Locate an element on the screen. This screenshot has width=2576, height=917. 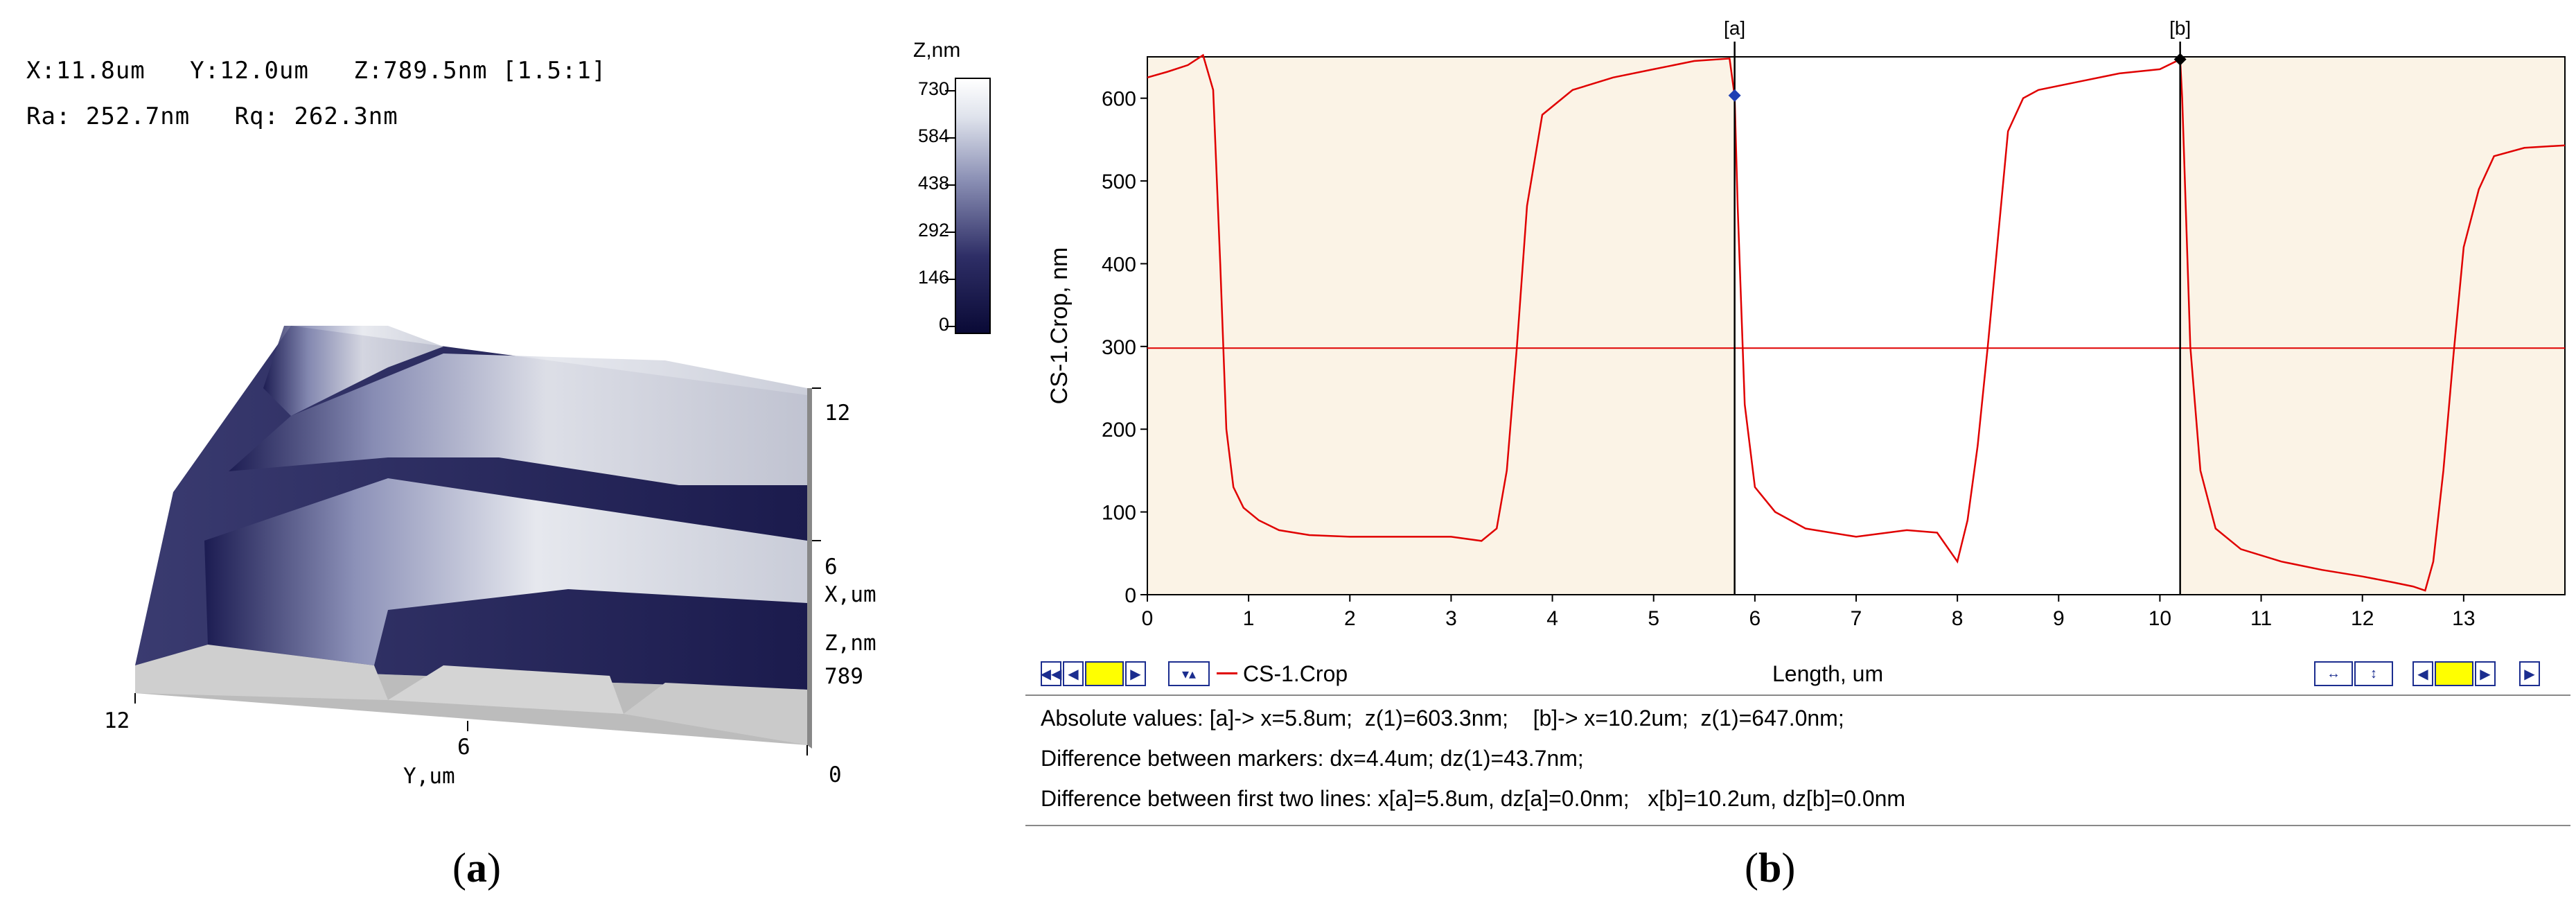
colorbar-tick-label: 292 is located at coordinates (933, 230).